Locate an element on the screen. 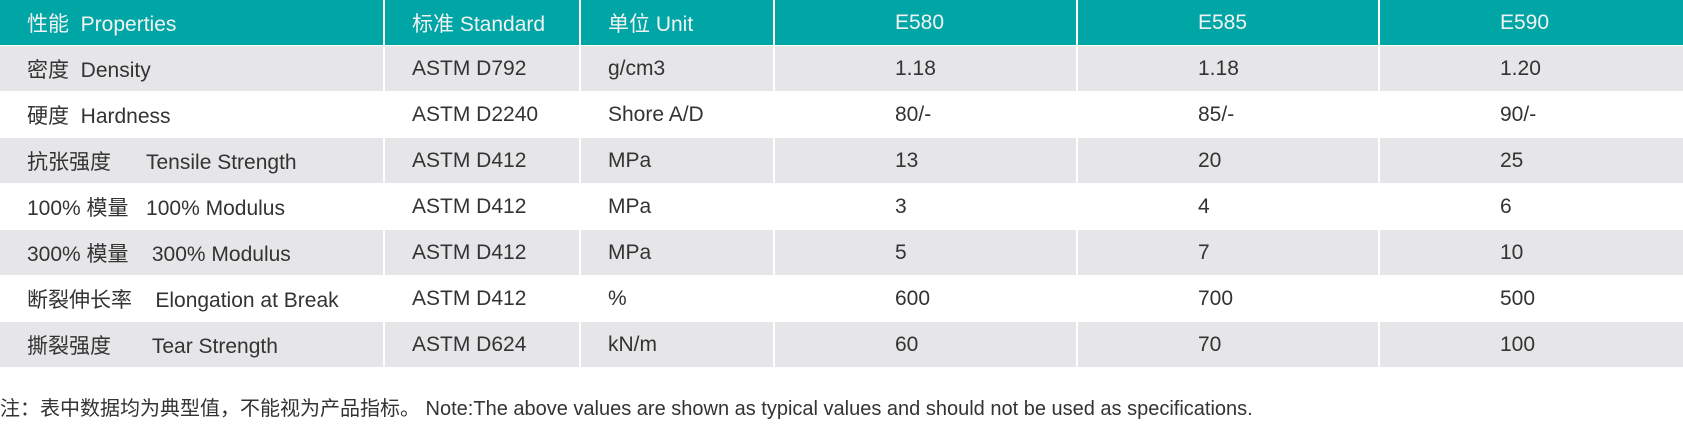 This screenshot has width=1683, height=445. table-cell: 密度 Density is located at coordinates (192, 68).